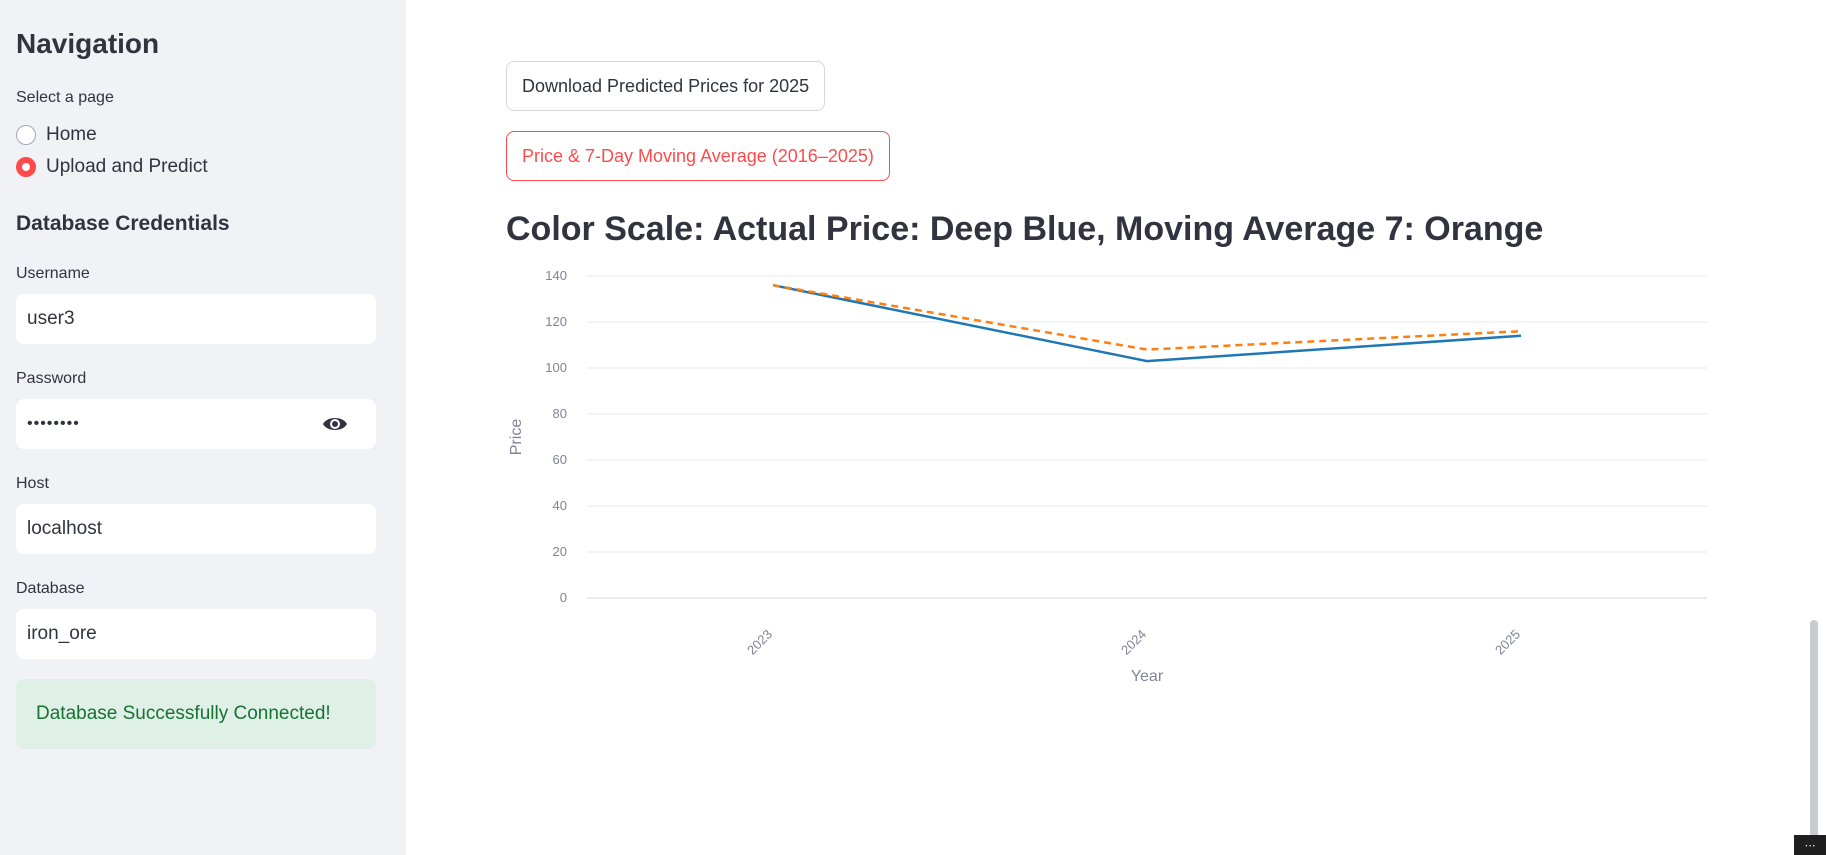 The image size is (1826, 855). Describe the element at coordinates (560, 551) in the screenshot. I see `y-tick-label: 20` at that location.